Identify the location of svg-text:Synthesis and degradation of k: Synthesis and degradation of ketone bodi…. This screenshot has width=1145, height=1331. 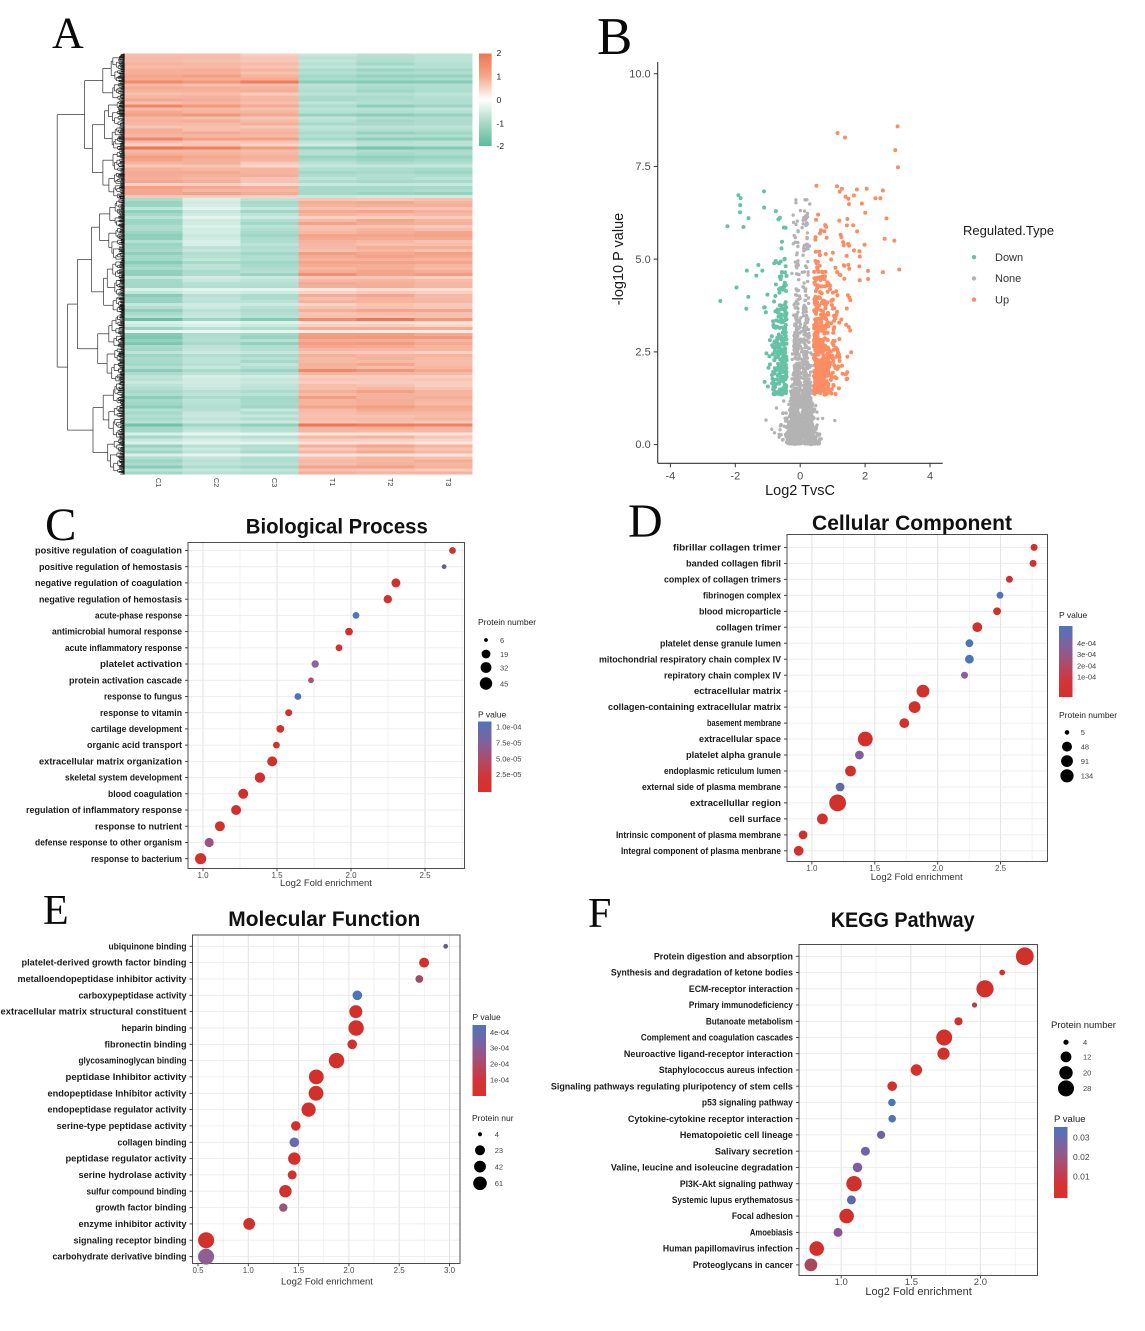
(702, 973).